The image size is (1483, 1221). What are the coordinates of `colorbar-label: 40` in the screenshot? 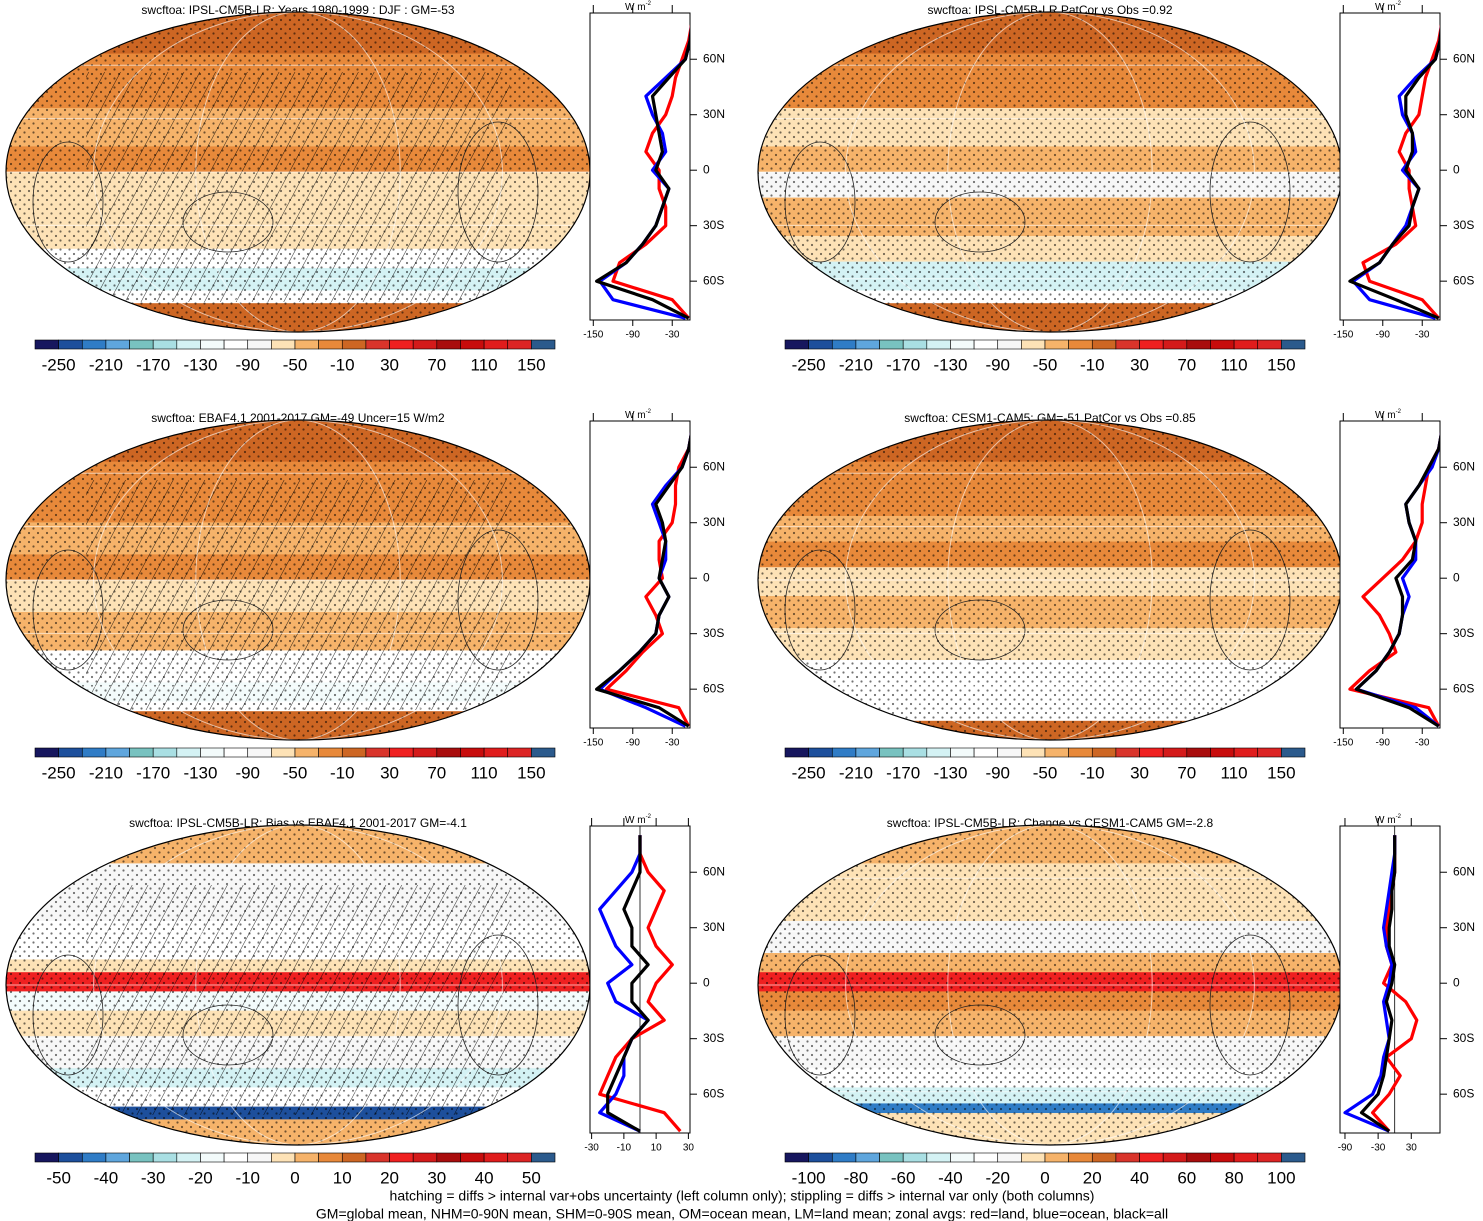 It's located at (484, 1177).